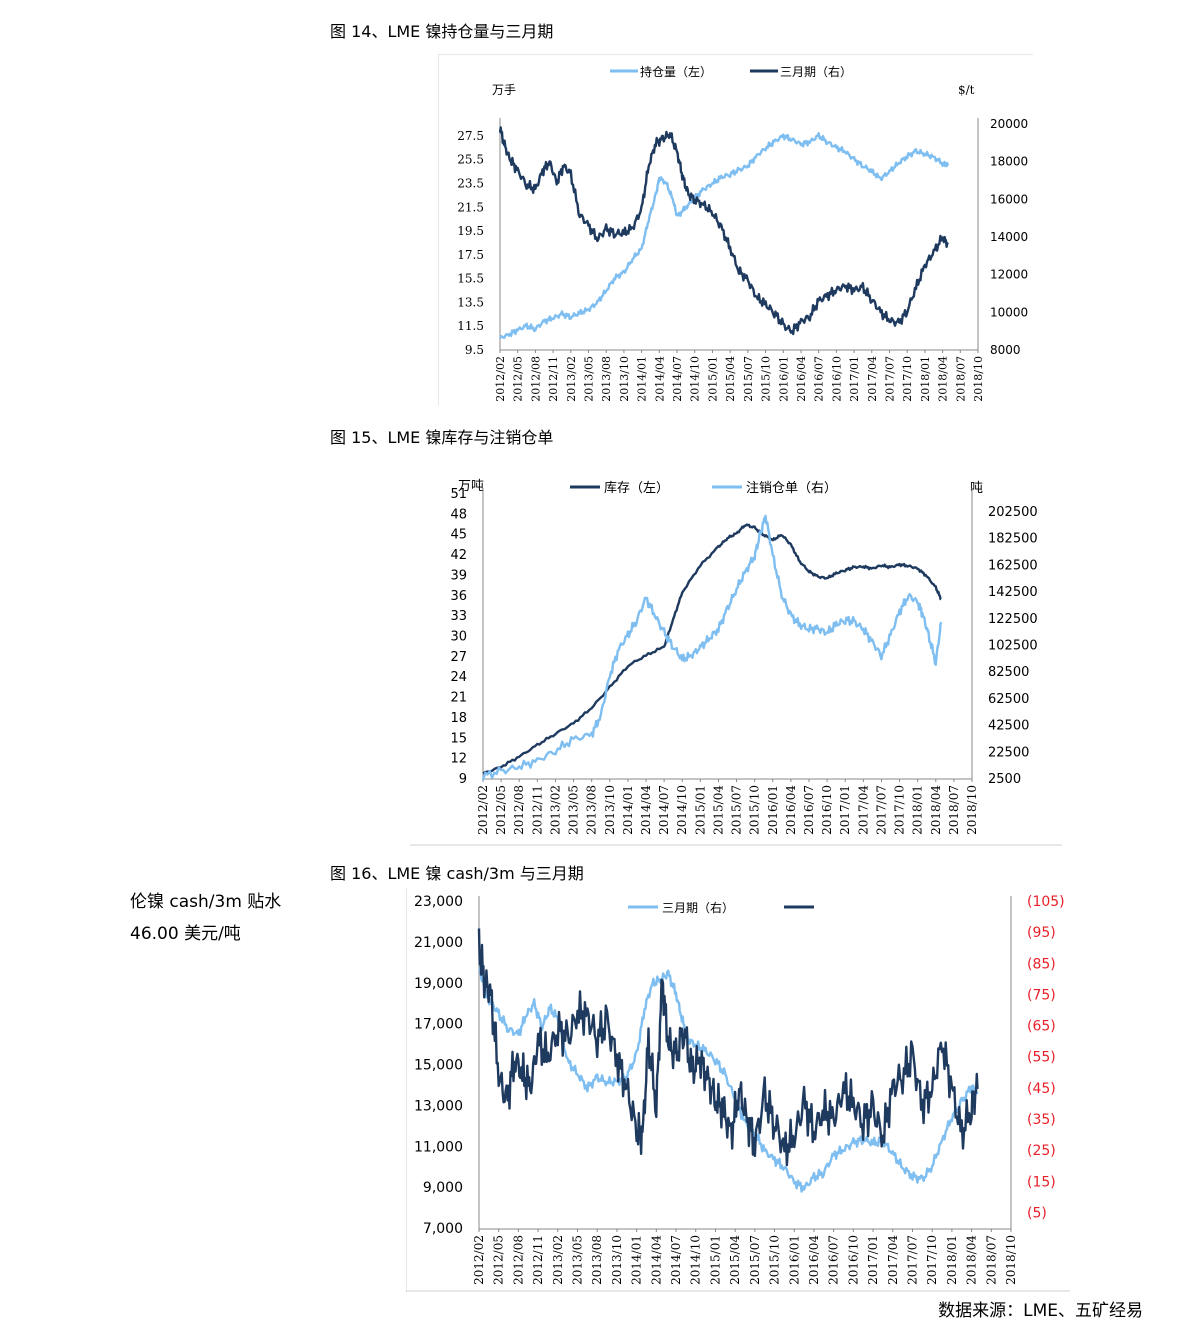  I want to click on left-tick-label: 27, so click(458, 657).